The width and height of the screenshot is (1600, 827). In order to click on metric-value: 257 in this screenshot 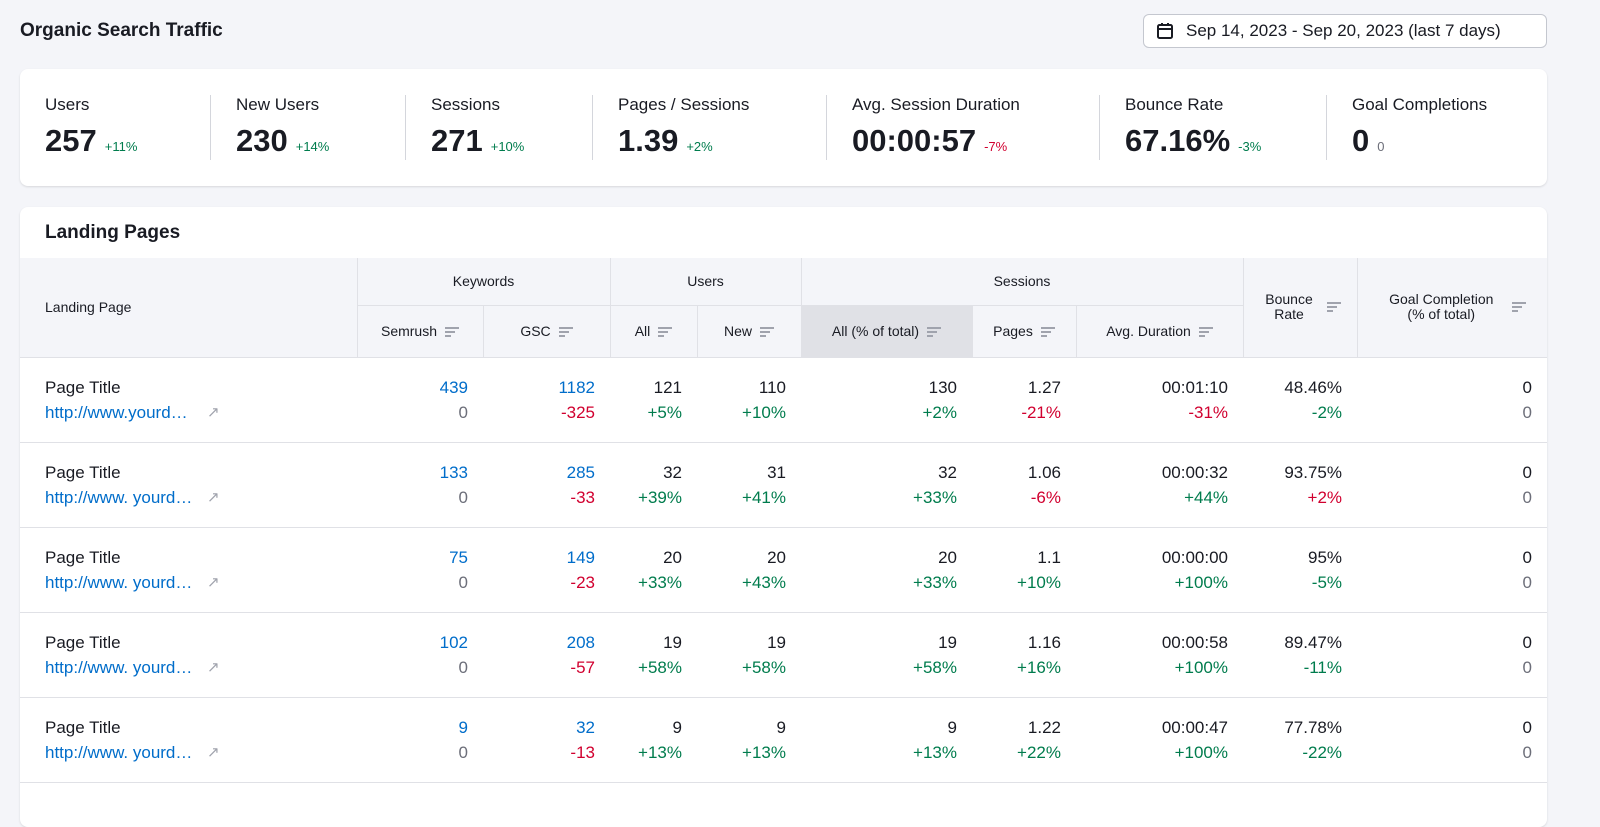, I will do `click(71, 140)`.